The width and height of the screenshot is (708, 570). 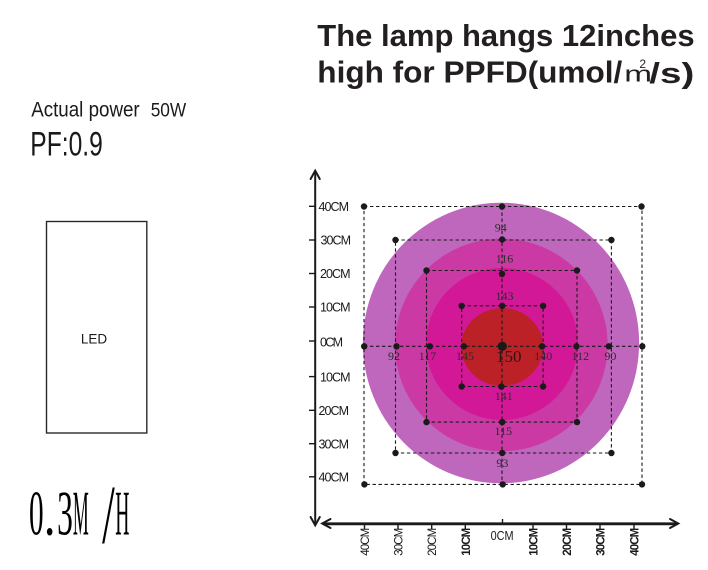 What do you see at coordinates (504, 431) in the screenshot?
I see `svg-text: 115` at bounding box center [504, 431].